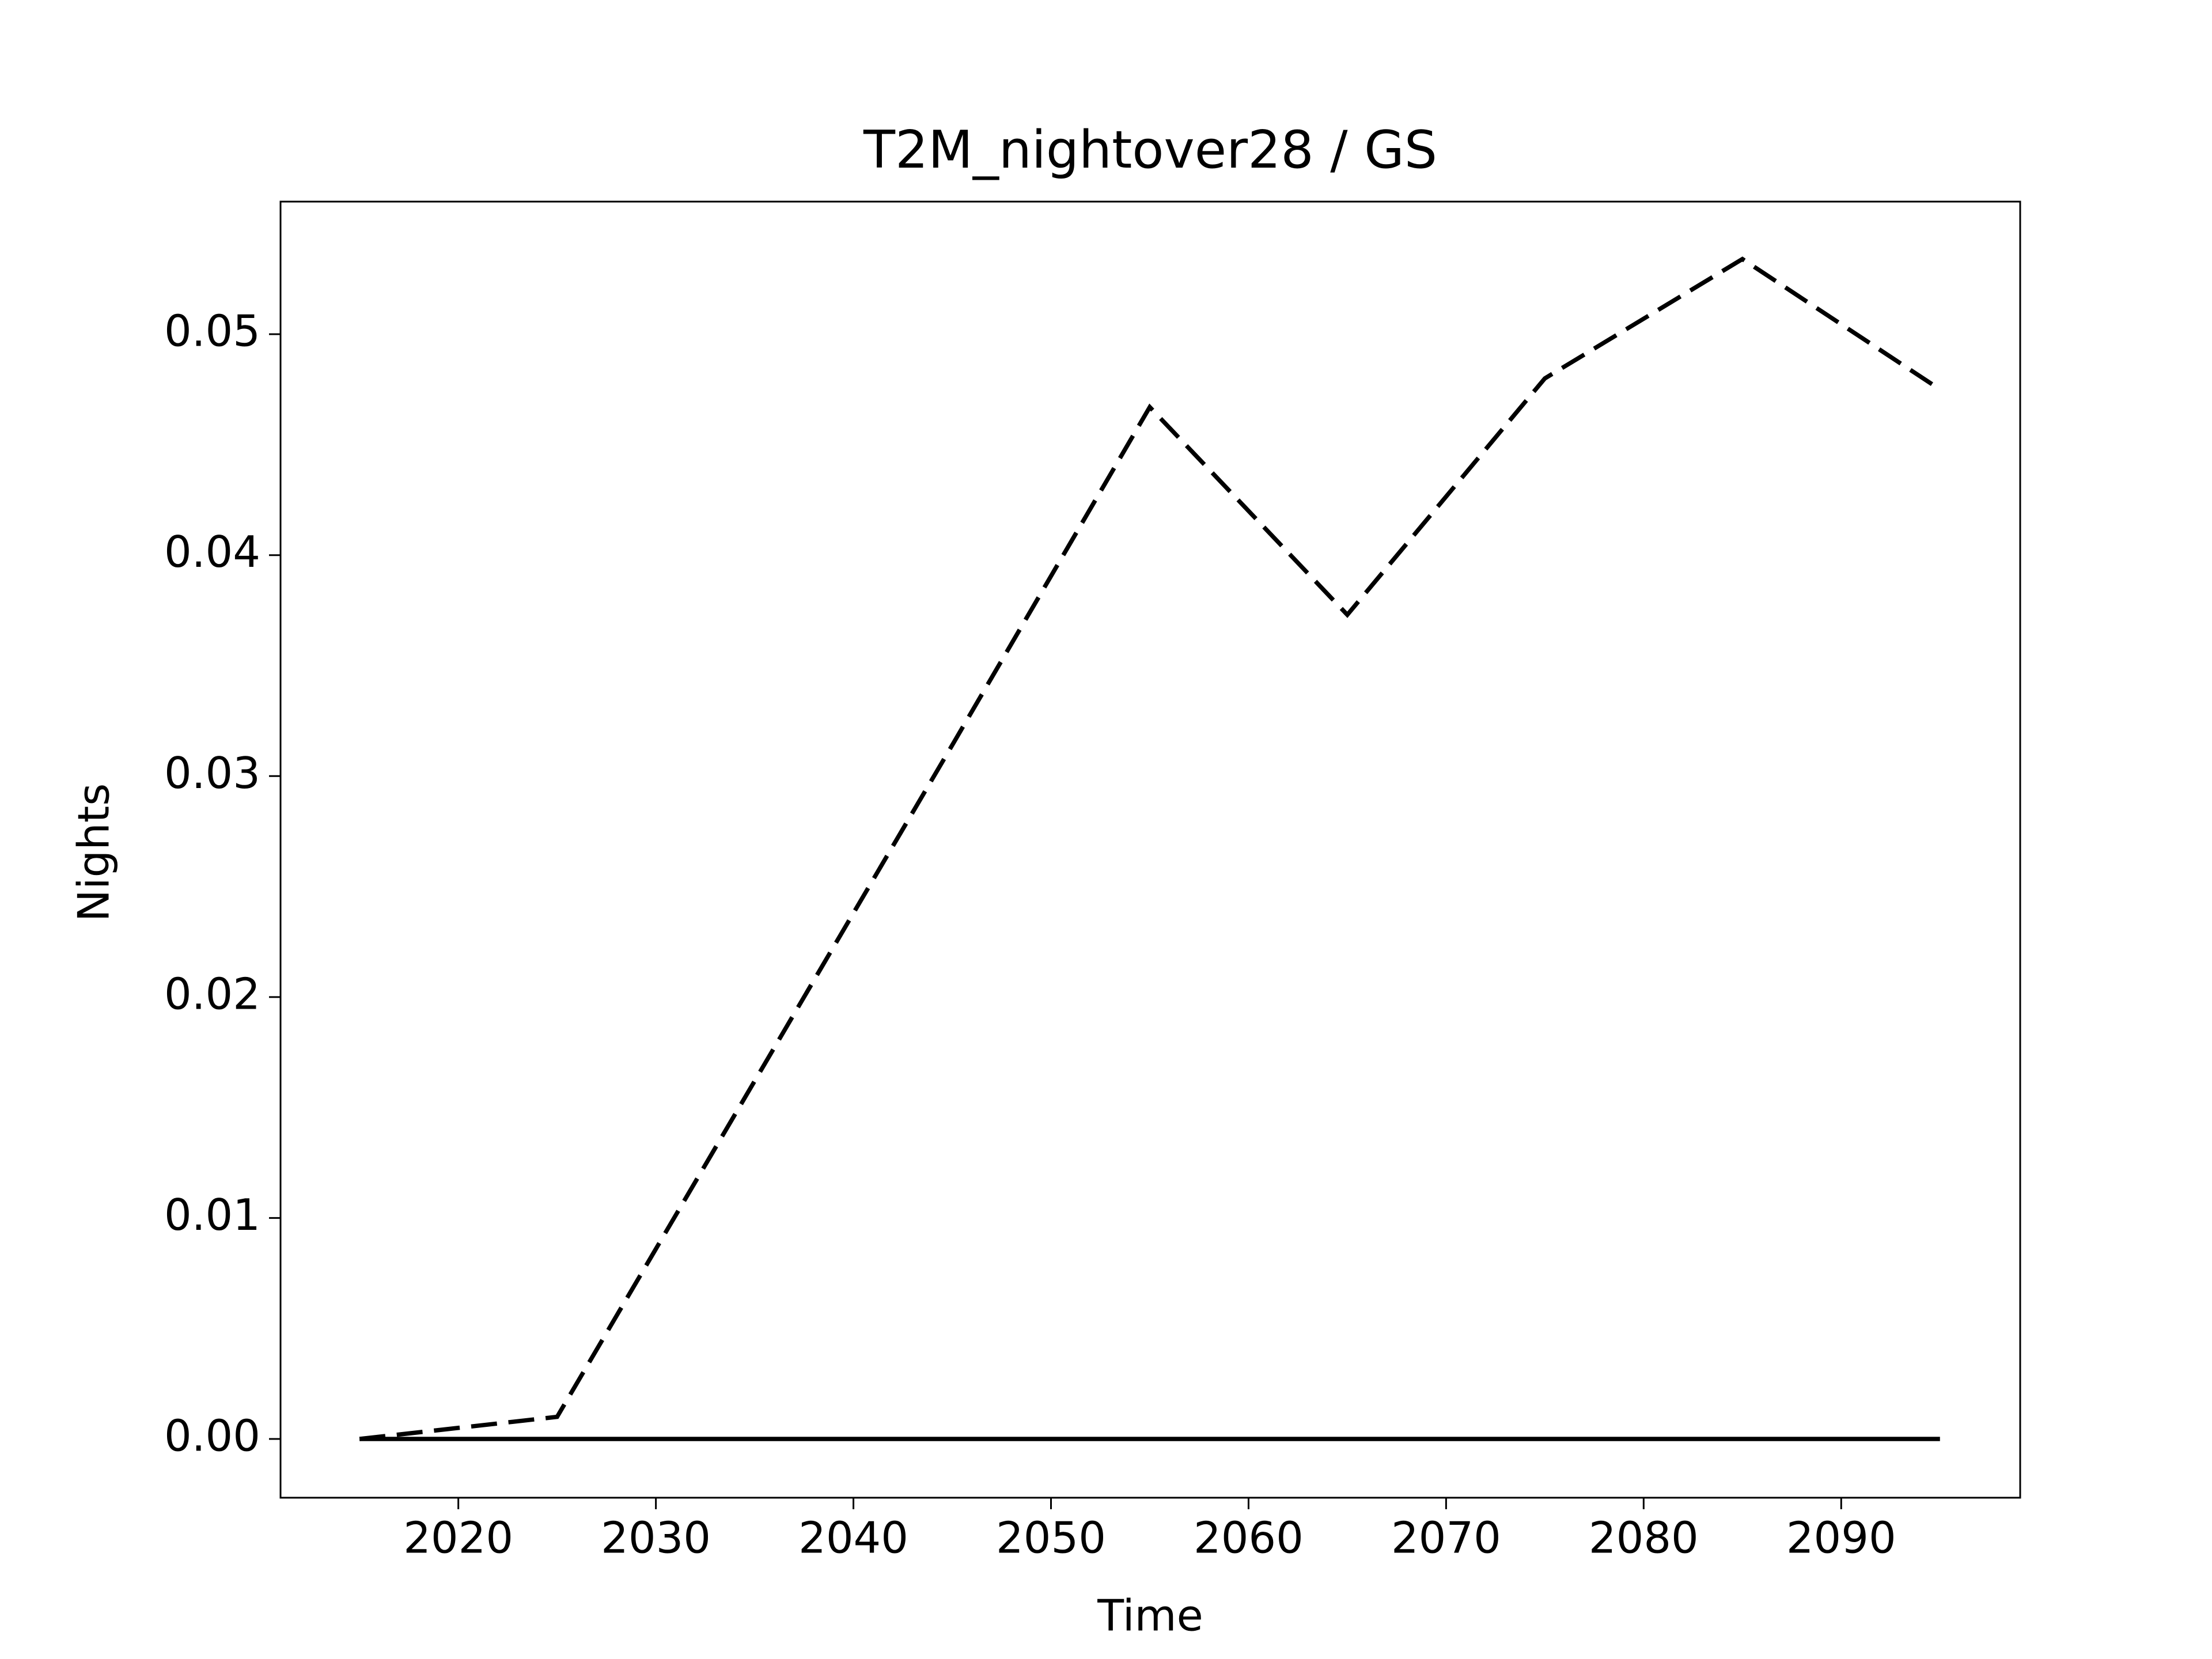  Describe the element at coordinates (1644, 1538) in the screenshot. I see `x-tick-label: 2080` at that location.